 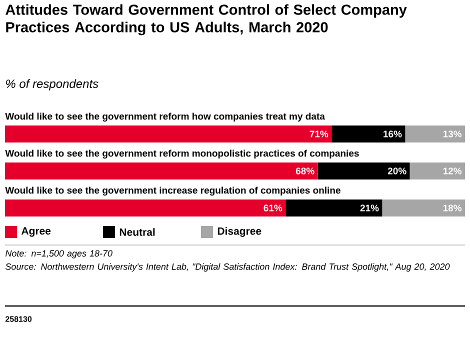 I want to click on data-label: 20%, so click(x=397, y=171).